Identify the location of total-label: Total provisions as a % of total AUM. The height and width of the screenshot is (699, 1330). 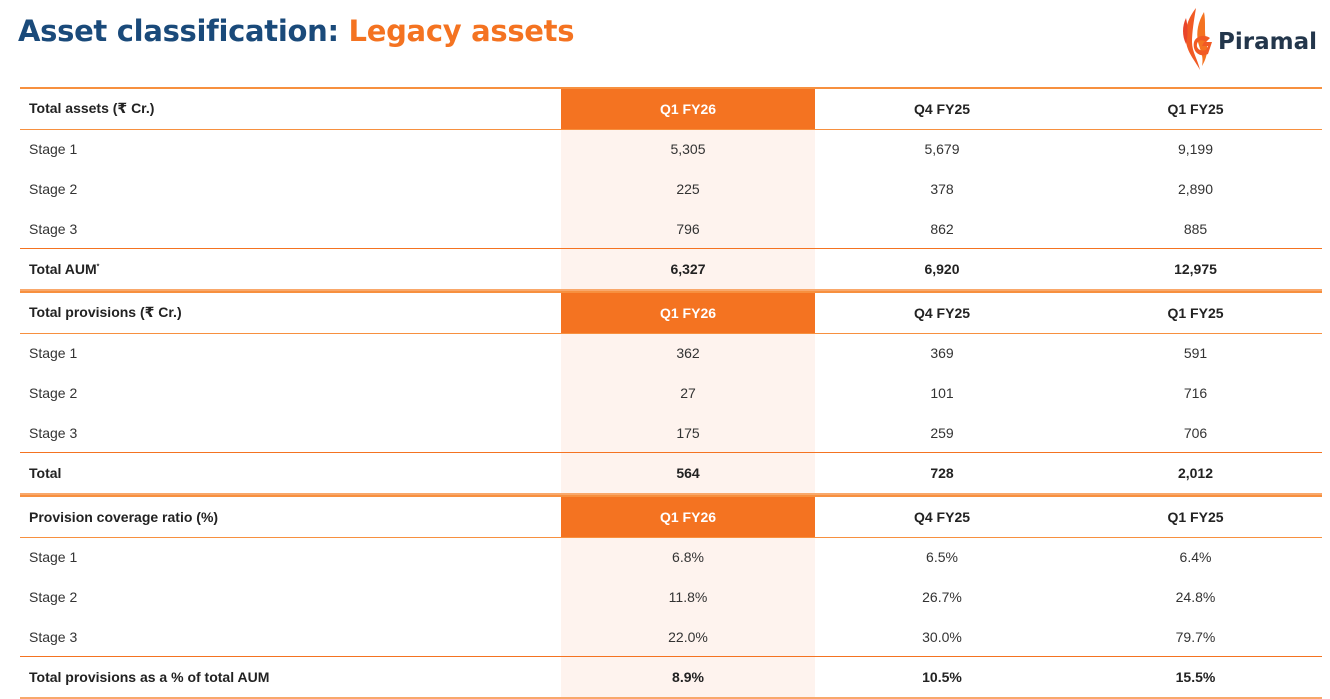
(149, 677).